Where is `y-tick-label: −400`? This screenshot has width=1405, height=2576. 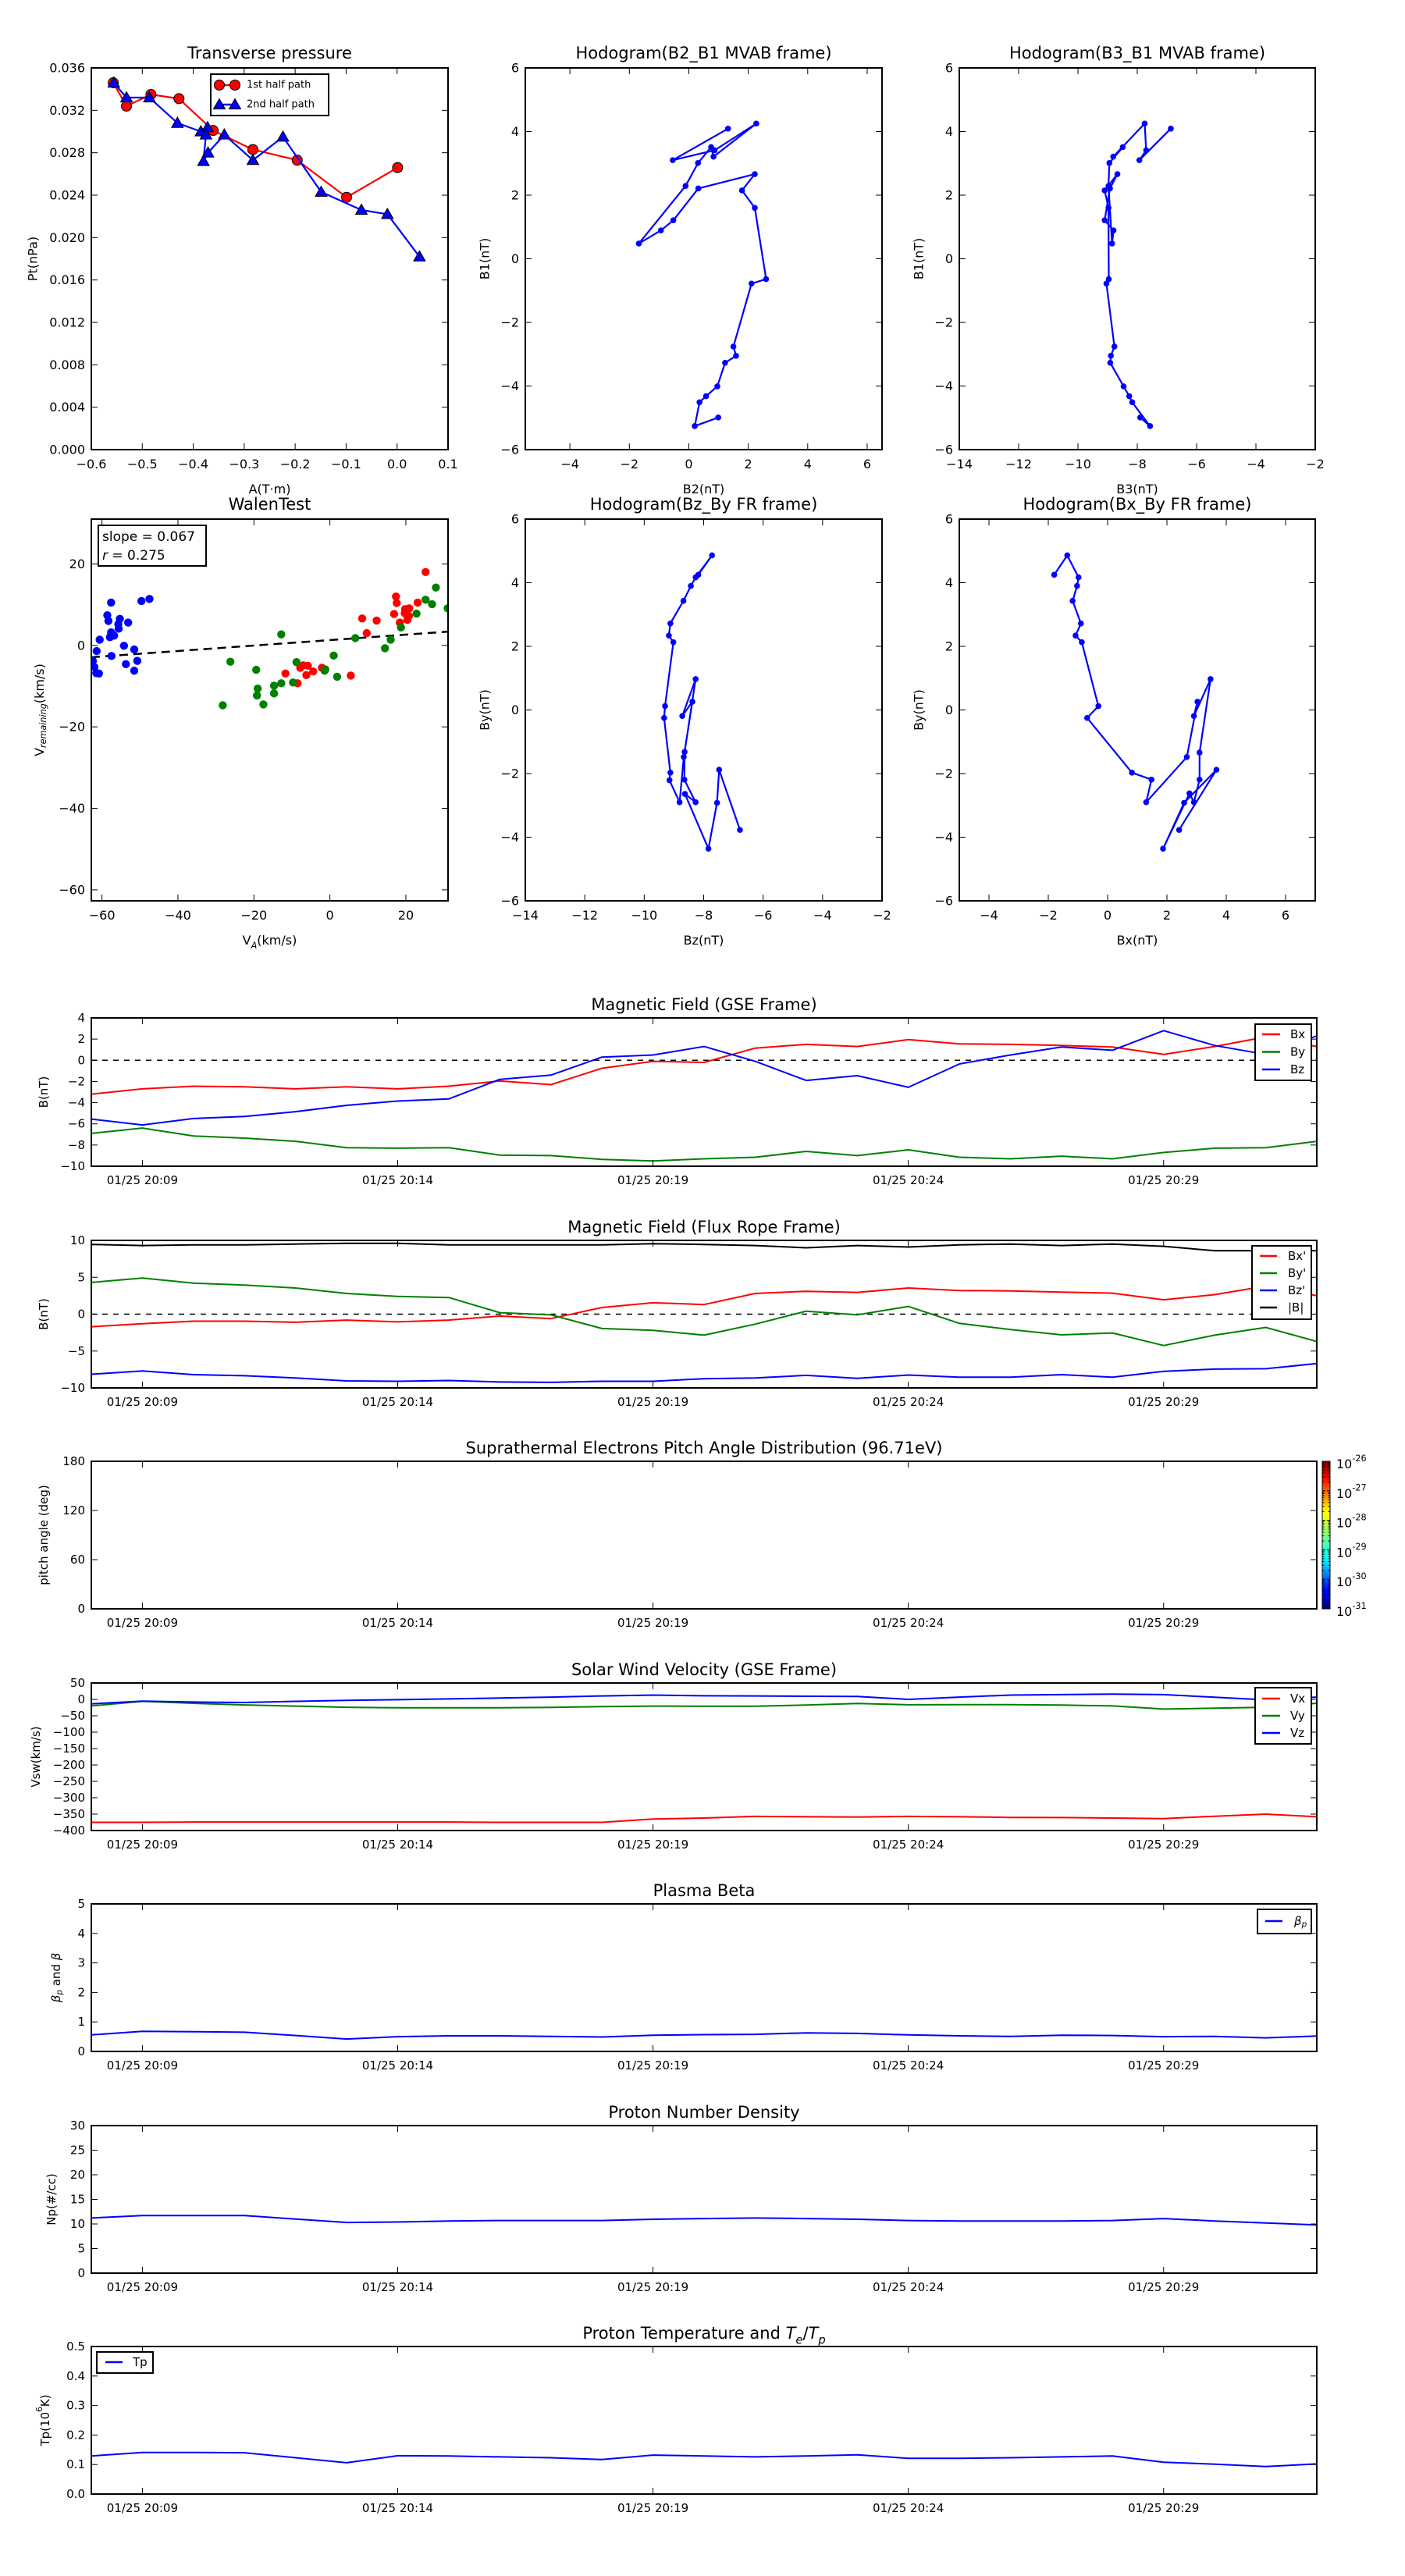
y-tick-label: −400 is located at coordinates (69, 1830).